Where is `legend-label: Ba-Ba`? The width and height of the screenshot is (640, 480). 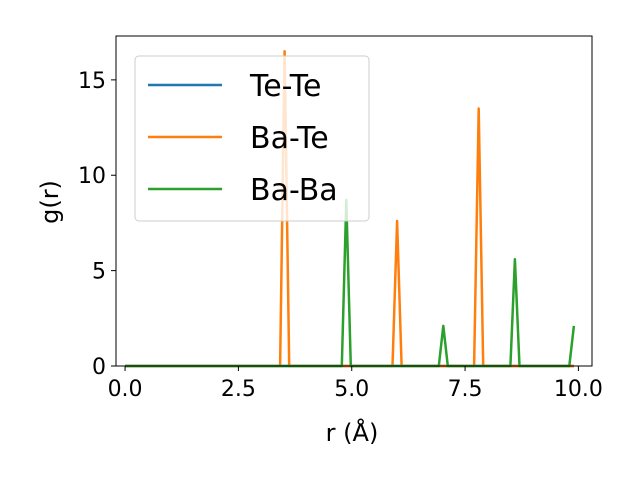 legend-label: Ba-Ba is located at coordinates (294, 190).